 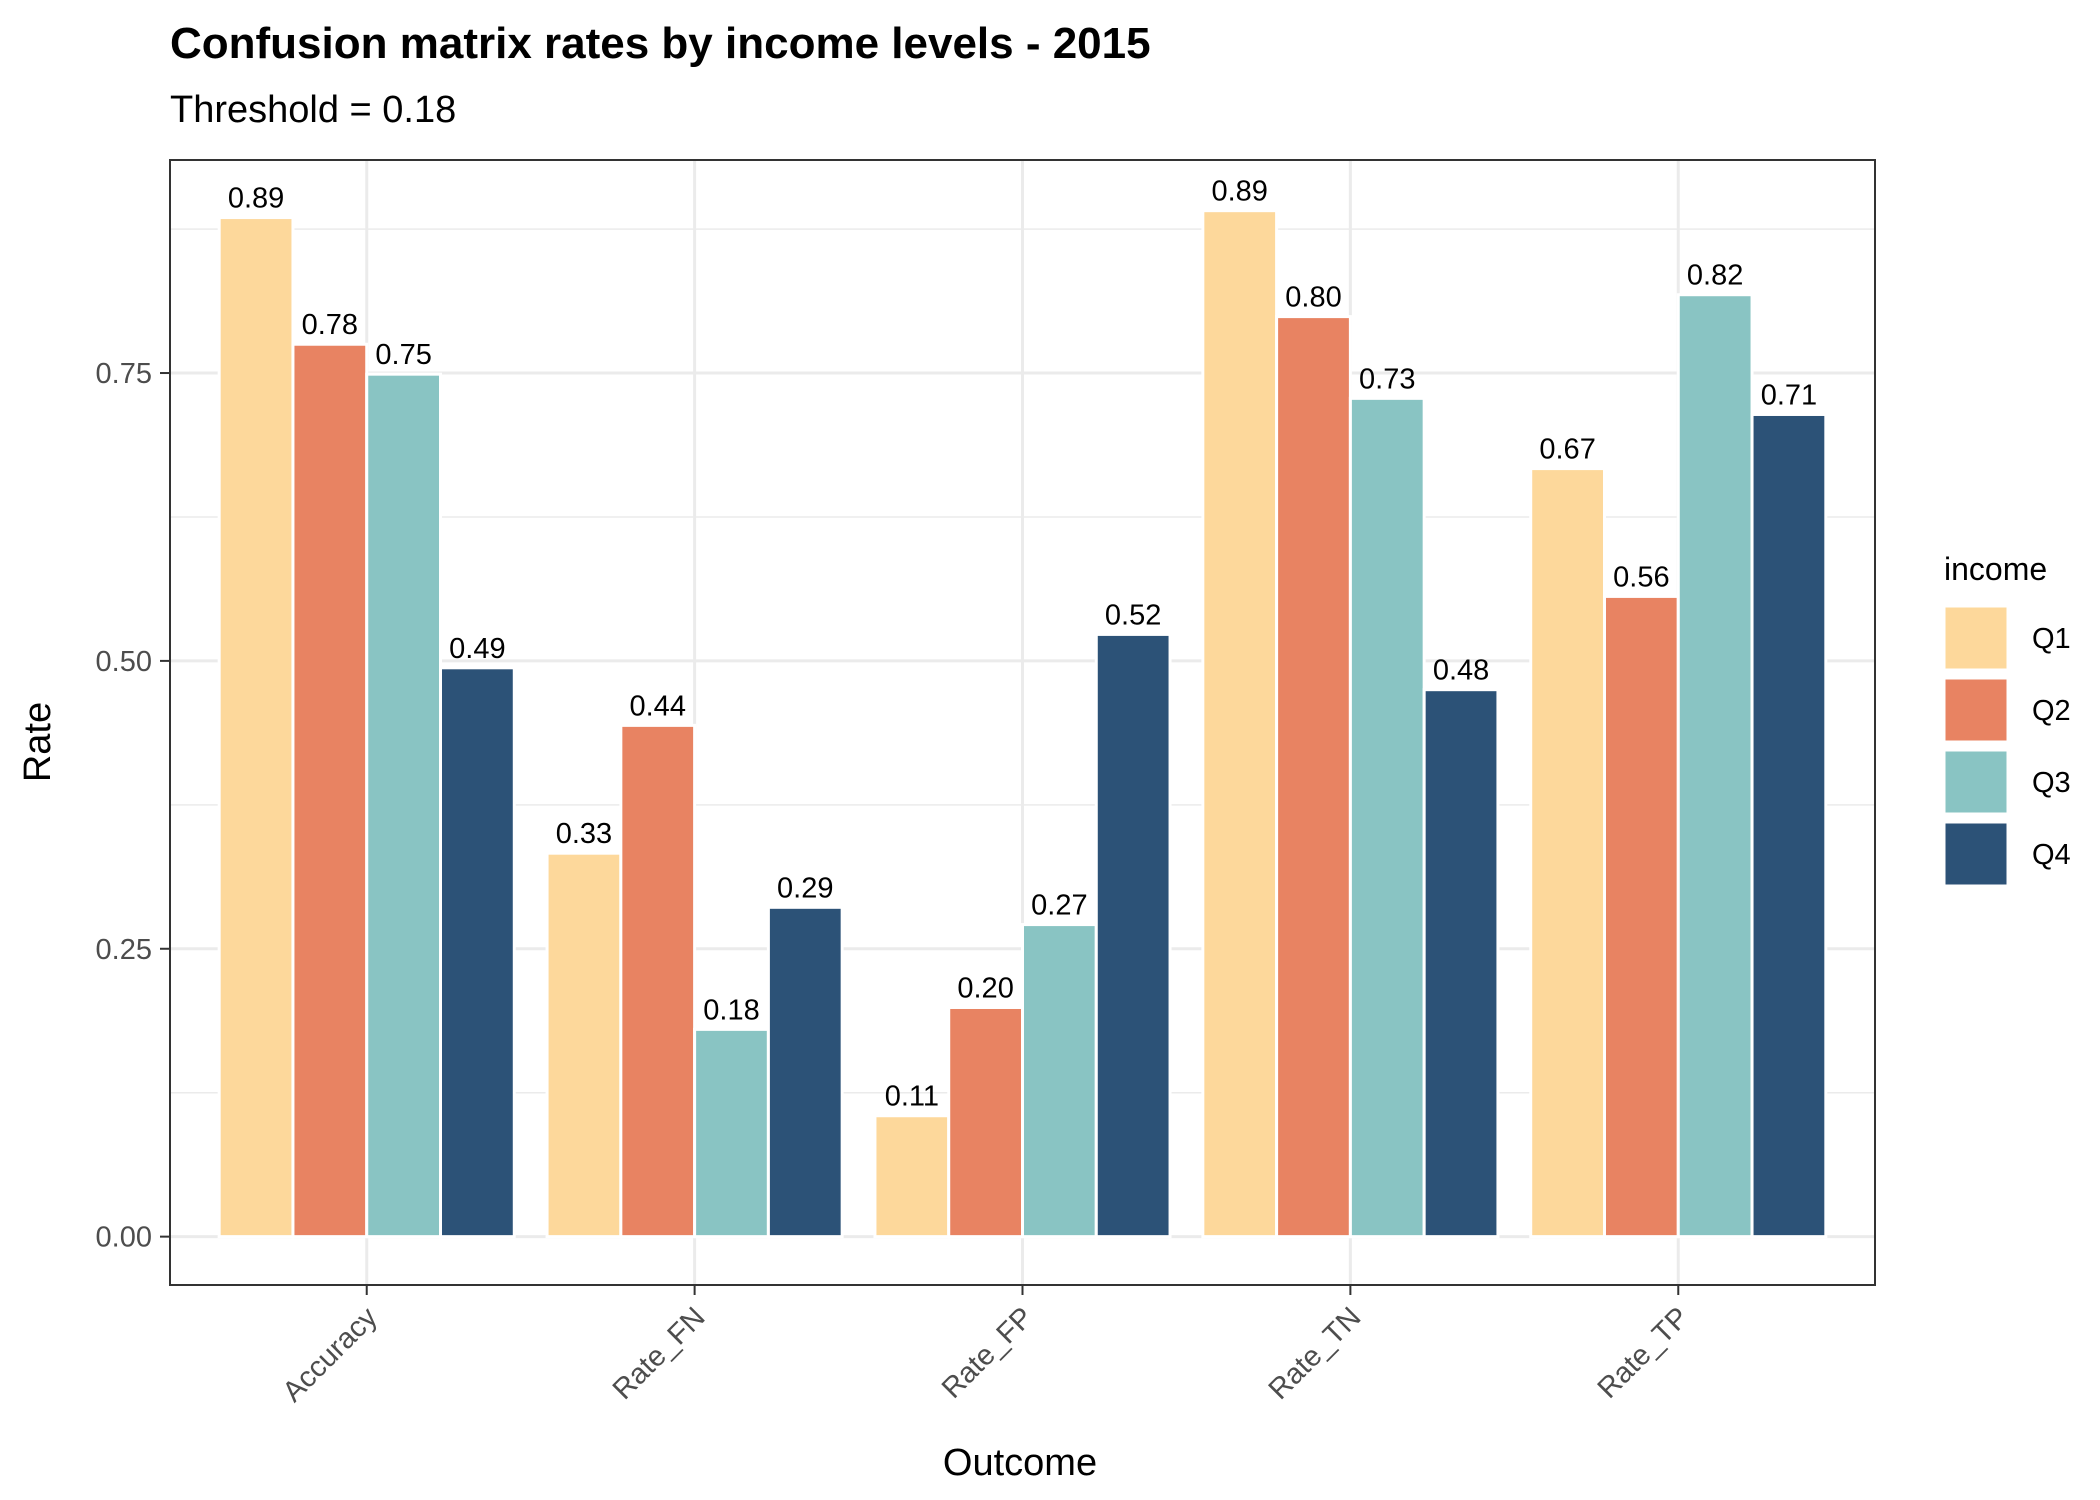 What do you see at coordinates (584, 1045) in the screenshot?
I see `bar-q1-rate-fn` at bounding box center [584, 1045].